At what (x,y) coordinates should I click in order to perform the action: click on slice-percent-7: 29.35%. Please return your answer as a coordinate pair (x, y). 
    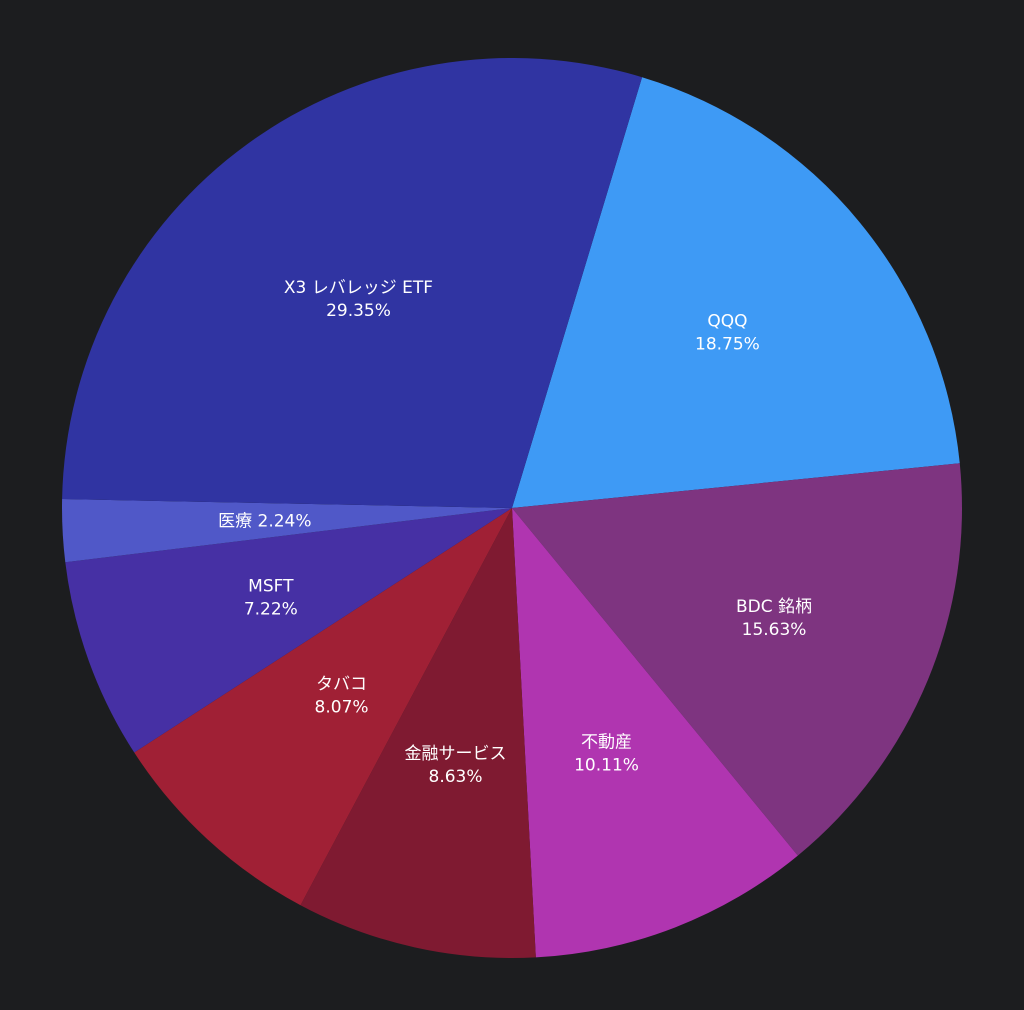
    Looking at the image, I should click on (358, 311).